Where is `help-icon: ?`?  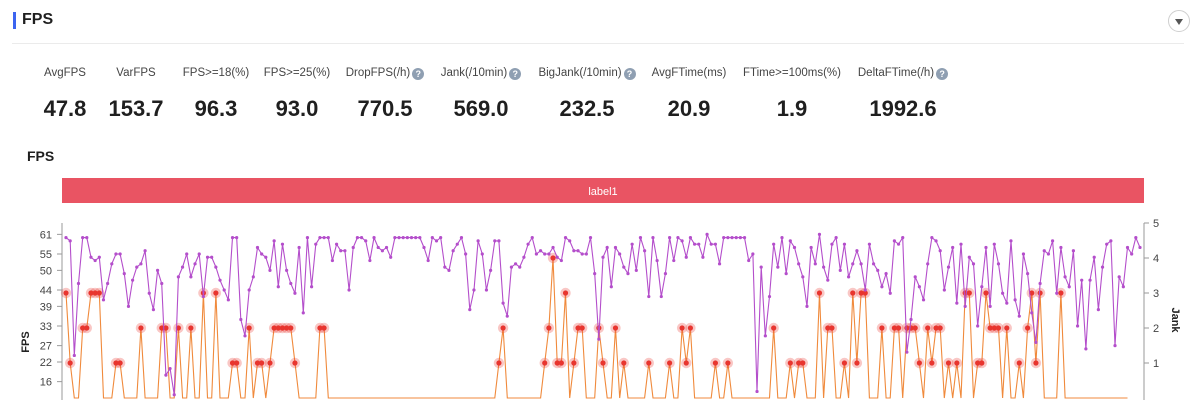 help-icon: ? is located at coordinates (629, 74).